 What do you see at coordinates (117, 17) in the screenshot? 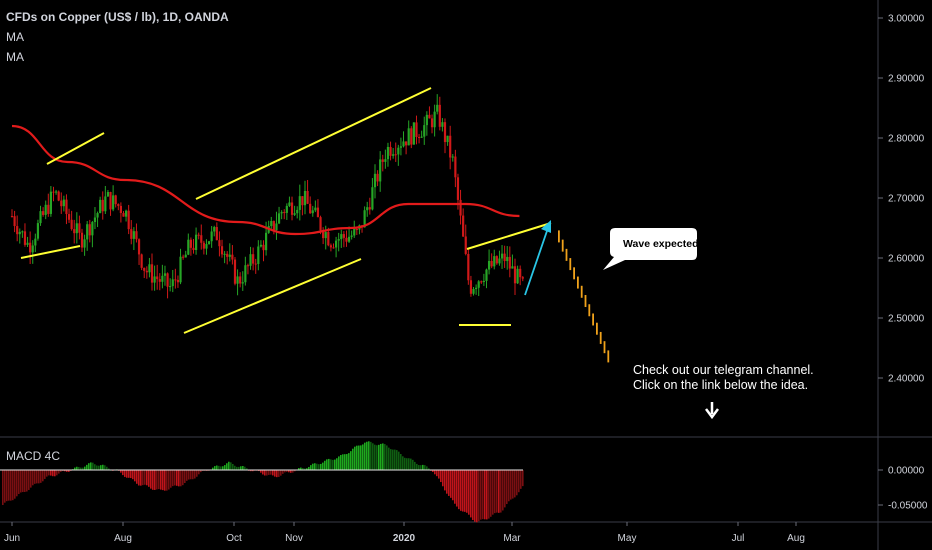
I see `symbol-title: CFDs on Copper (US$ / lb), 1D, OANDA` at bounding box center [117, 17].